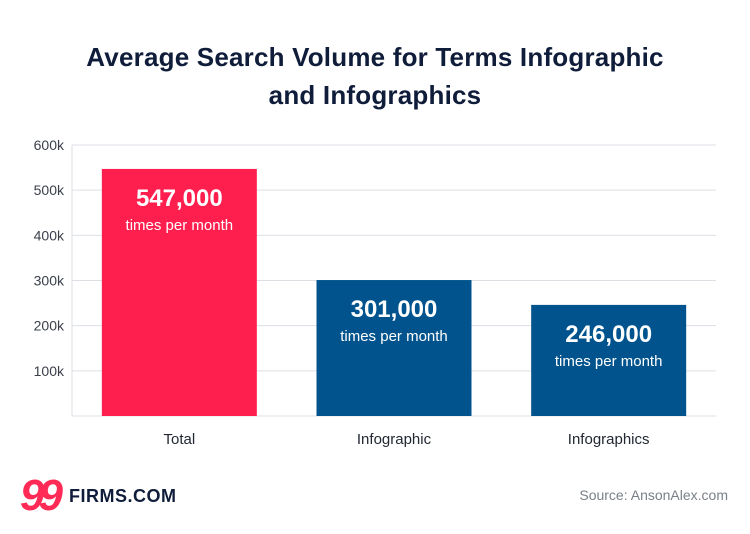 The height and width of the screenshot is (534, 750). What do you see at coordinates (41, 495) in the screenshot?
I see `logo-mark: 99` at bounding box center [41, 495].